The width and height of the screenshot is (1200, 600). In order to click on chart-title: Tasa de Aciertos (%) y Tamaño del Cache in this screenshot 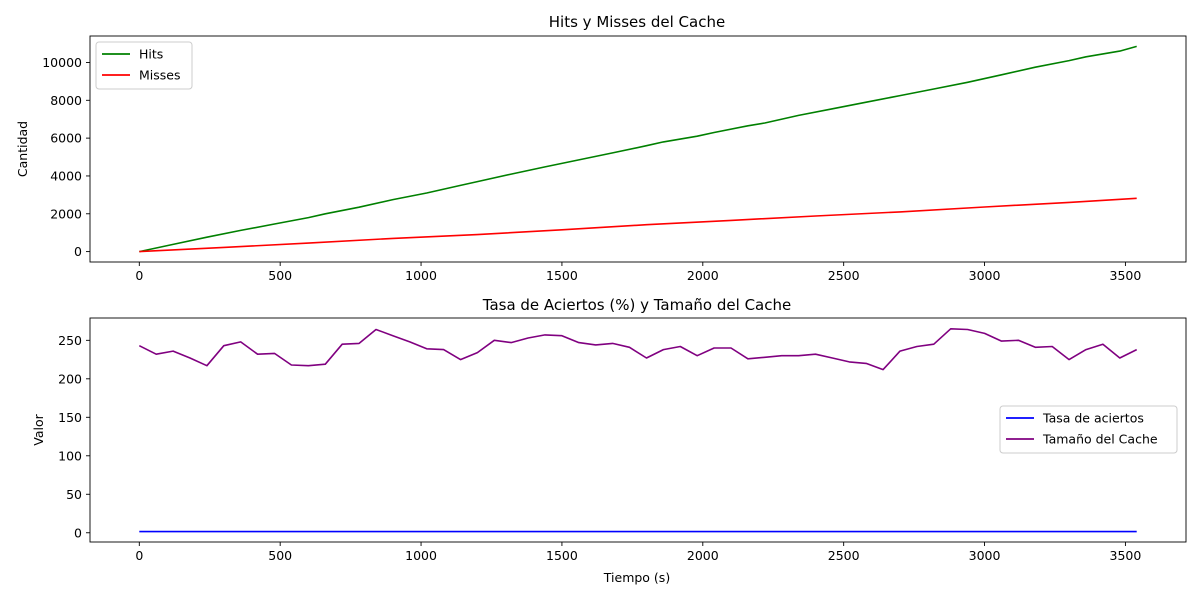, I will do `click(636, 305)`.